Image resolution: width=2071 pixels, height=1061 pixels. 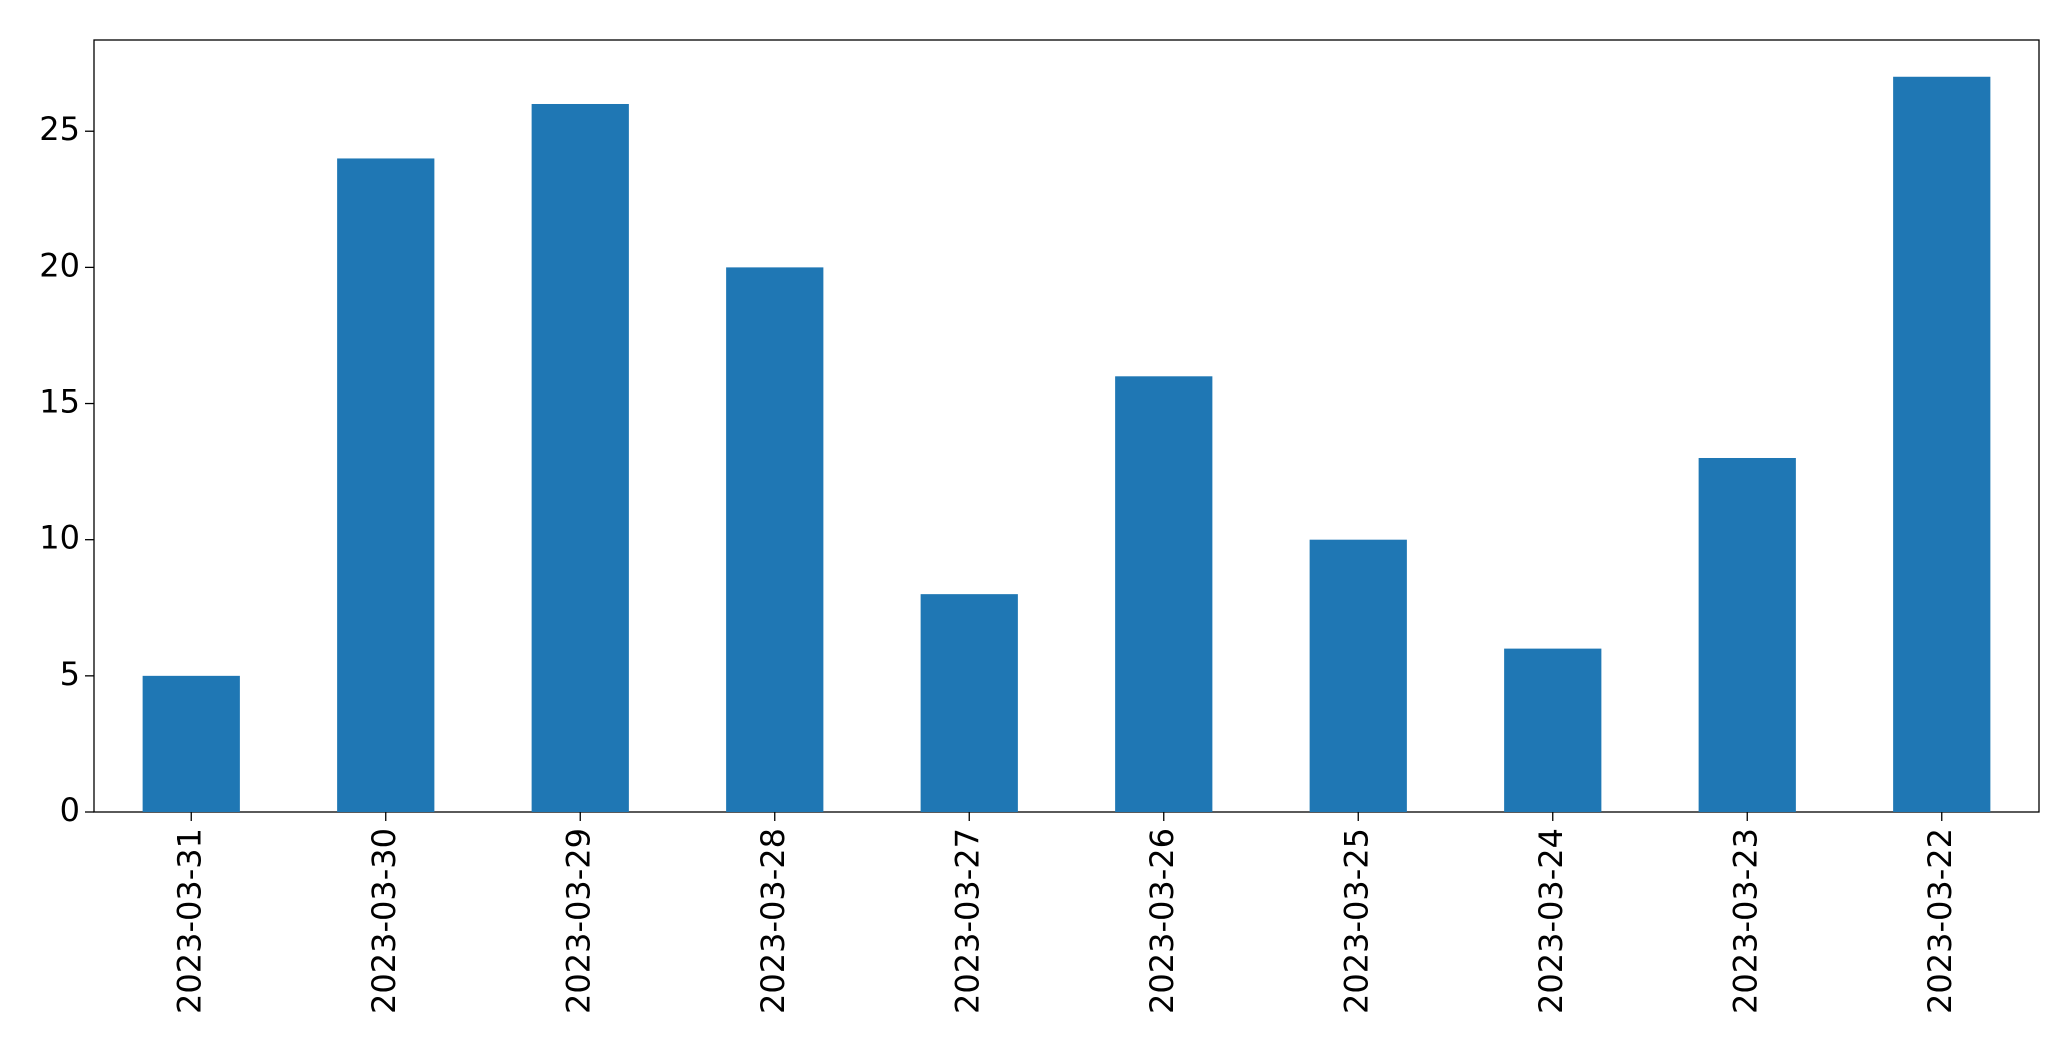 I want to click on x-tick-label: 2023-03-26, so click(x=1162, y=921).